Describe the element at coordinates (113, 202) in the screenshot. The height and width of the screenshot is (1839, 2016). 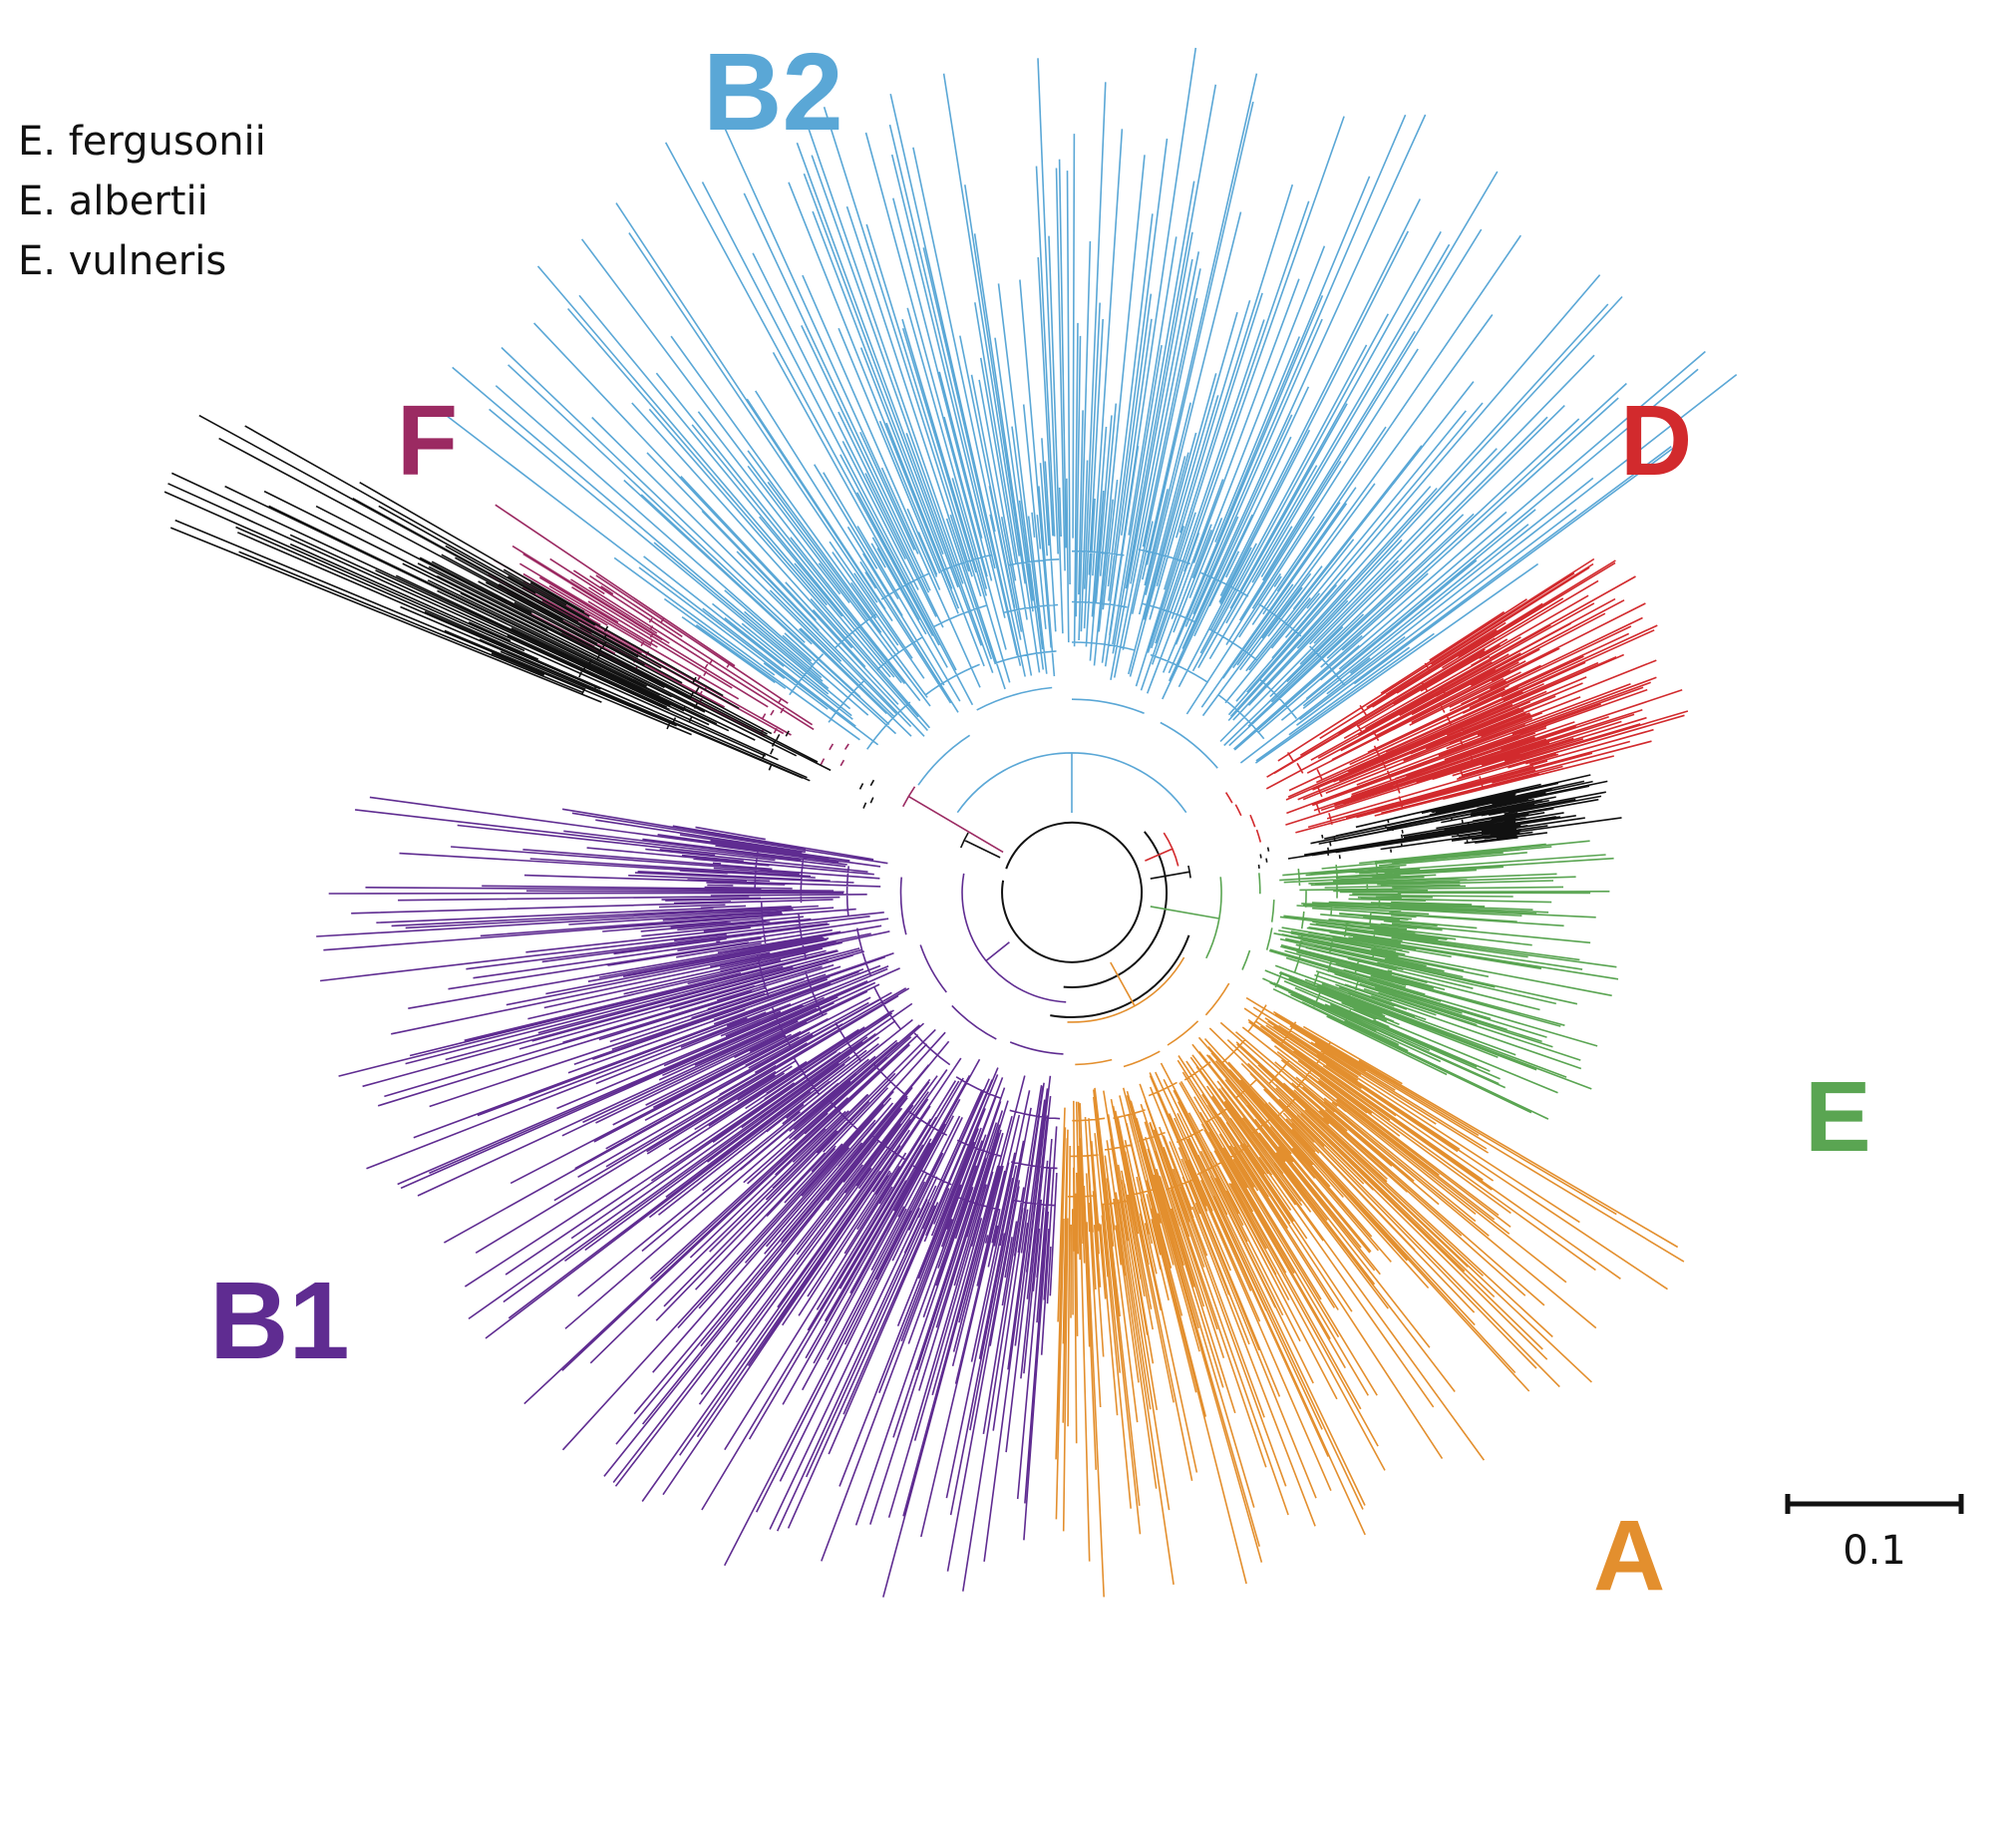
I see `outgroup-species: E. albertii` at that location.